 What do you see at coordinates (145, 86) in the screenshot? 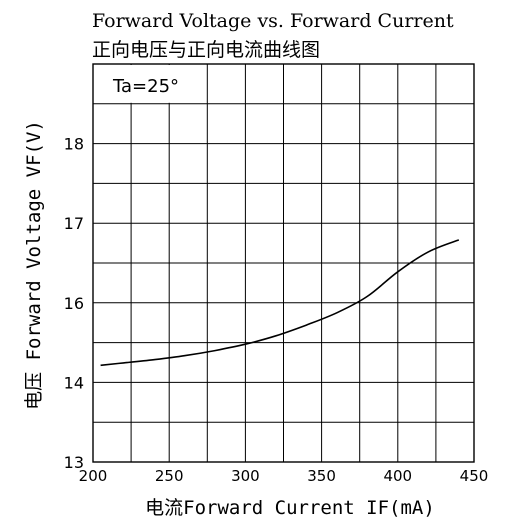
I see `annotation-text: Ta=25°` at bounding box center [145, 86].